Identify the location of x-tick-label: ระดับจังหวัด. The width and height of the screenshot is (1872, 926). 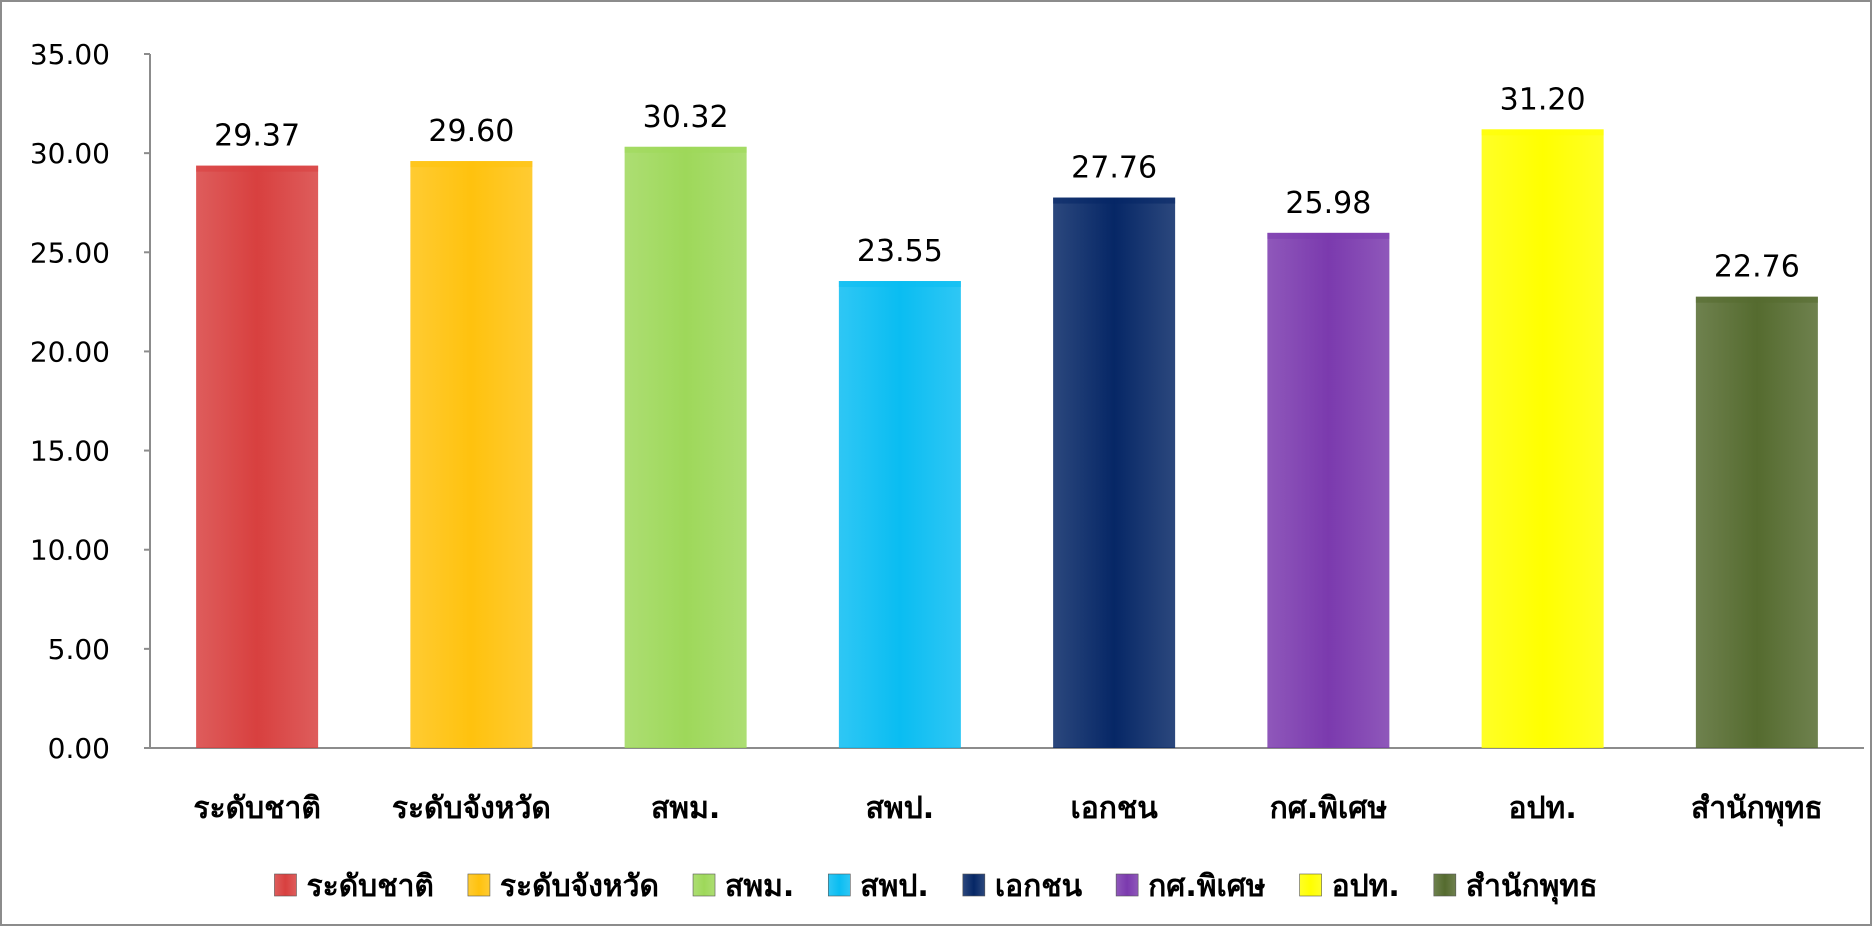
(471, 808).